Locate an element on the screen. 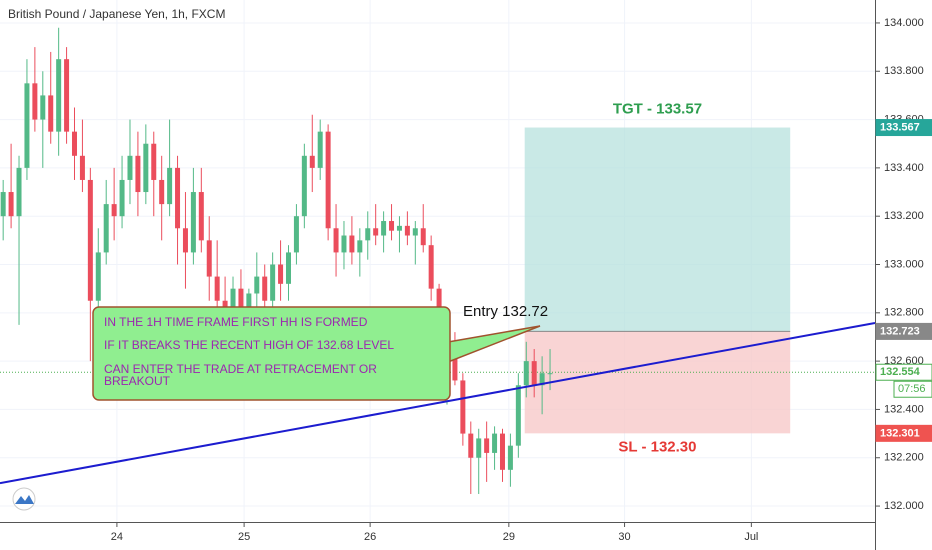 Image resolution: width=932 pixels, height=550 pixels. countdown: 07:56 is located at coordinates (912, 389).